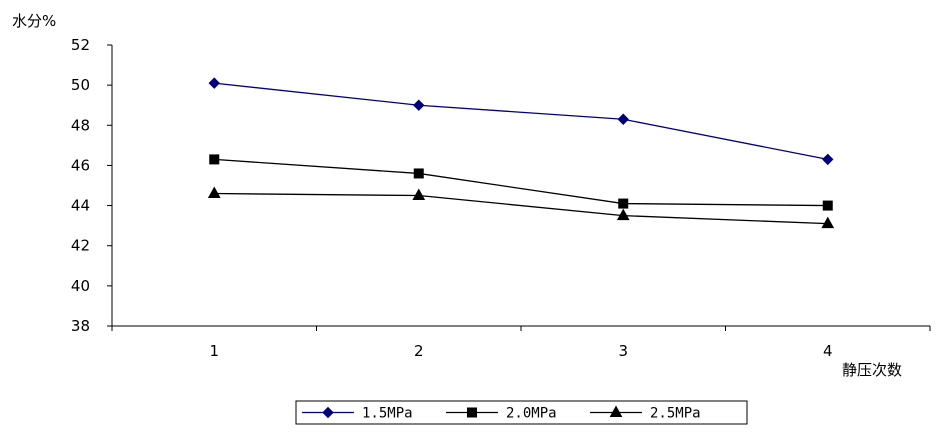 Image resolution: width=944 pixels, height=435 pixels. I want to click on y-axis-title: 水分%, so click(34, 21).